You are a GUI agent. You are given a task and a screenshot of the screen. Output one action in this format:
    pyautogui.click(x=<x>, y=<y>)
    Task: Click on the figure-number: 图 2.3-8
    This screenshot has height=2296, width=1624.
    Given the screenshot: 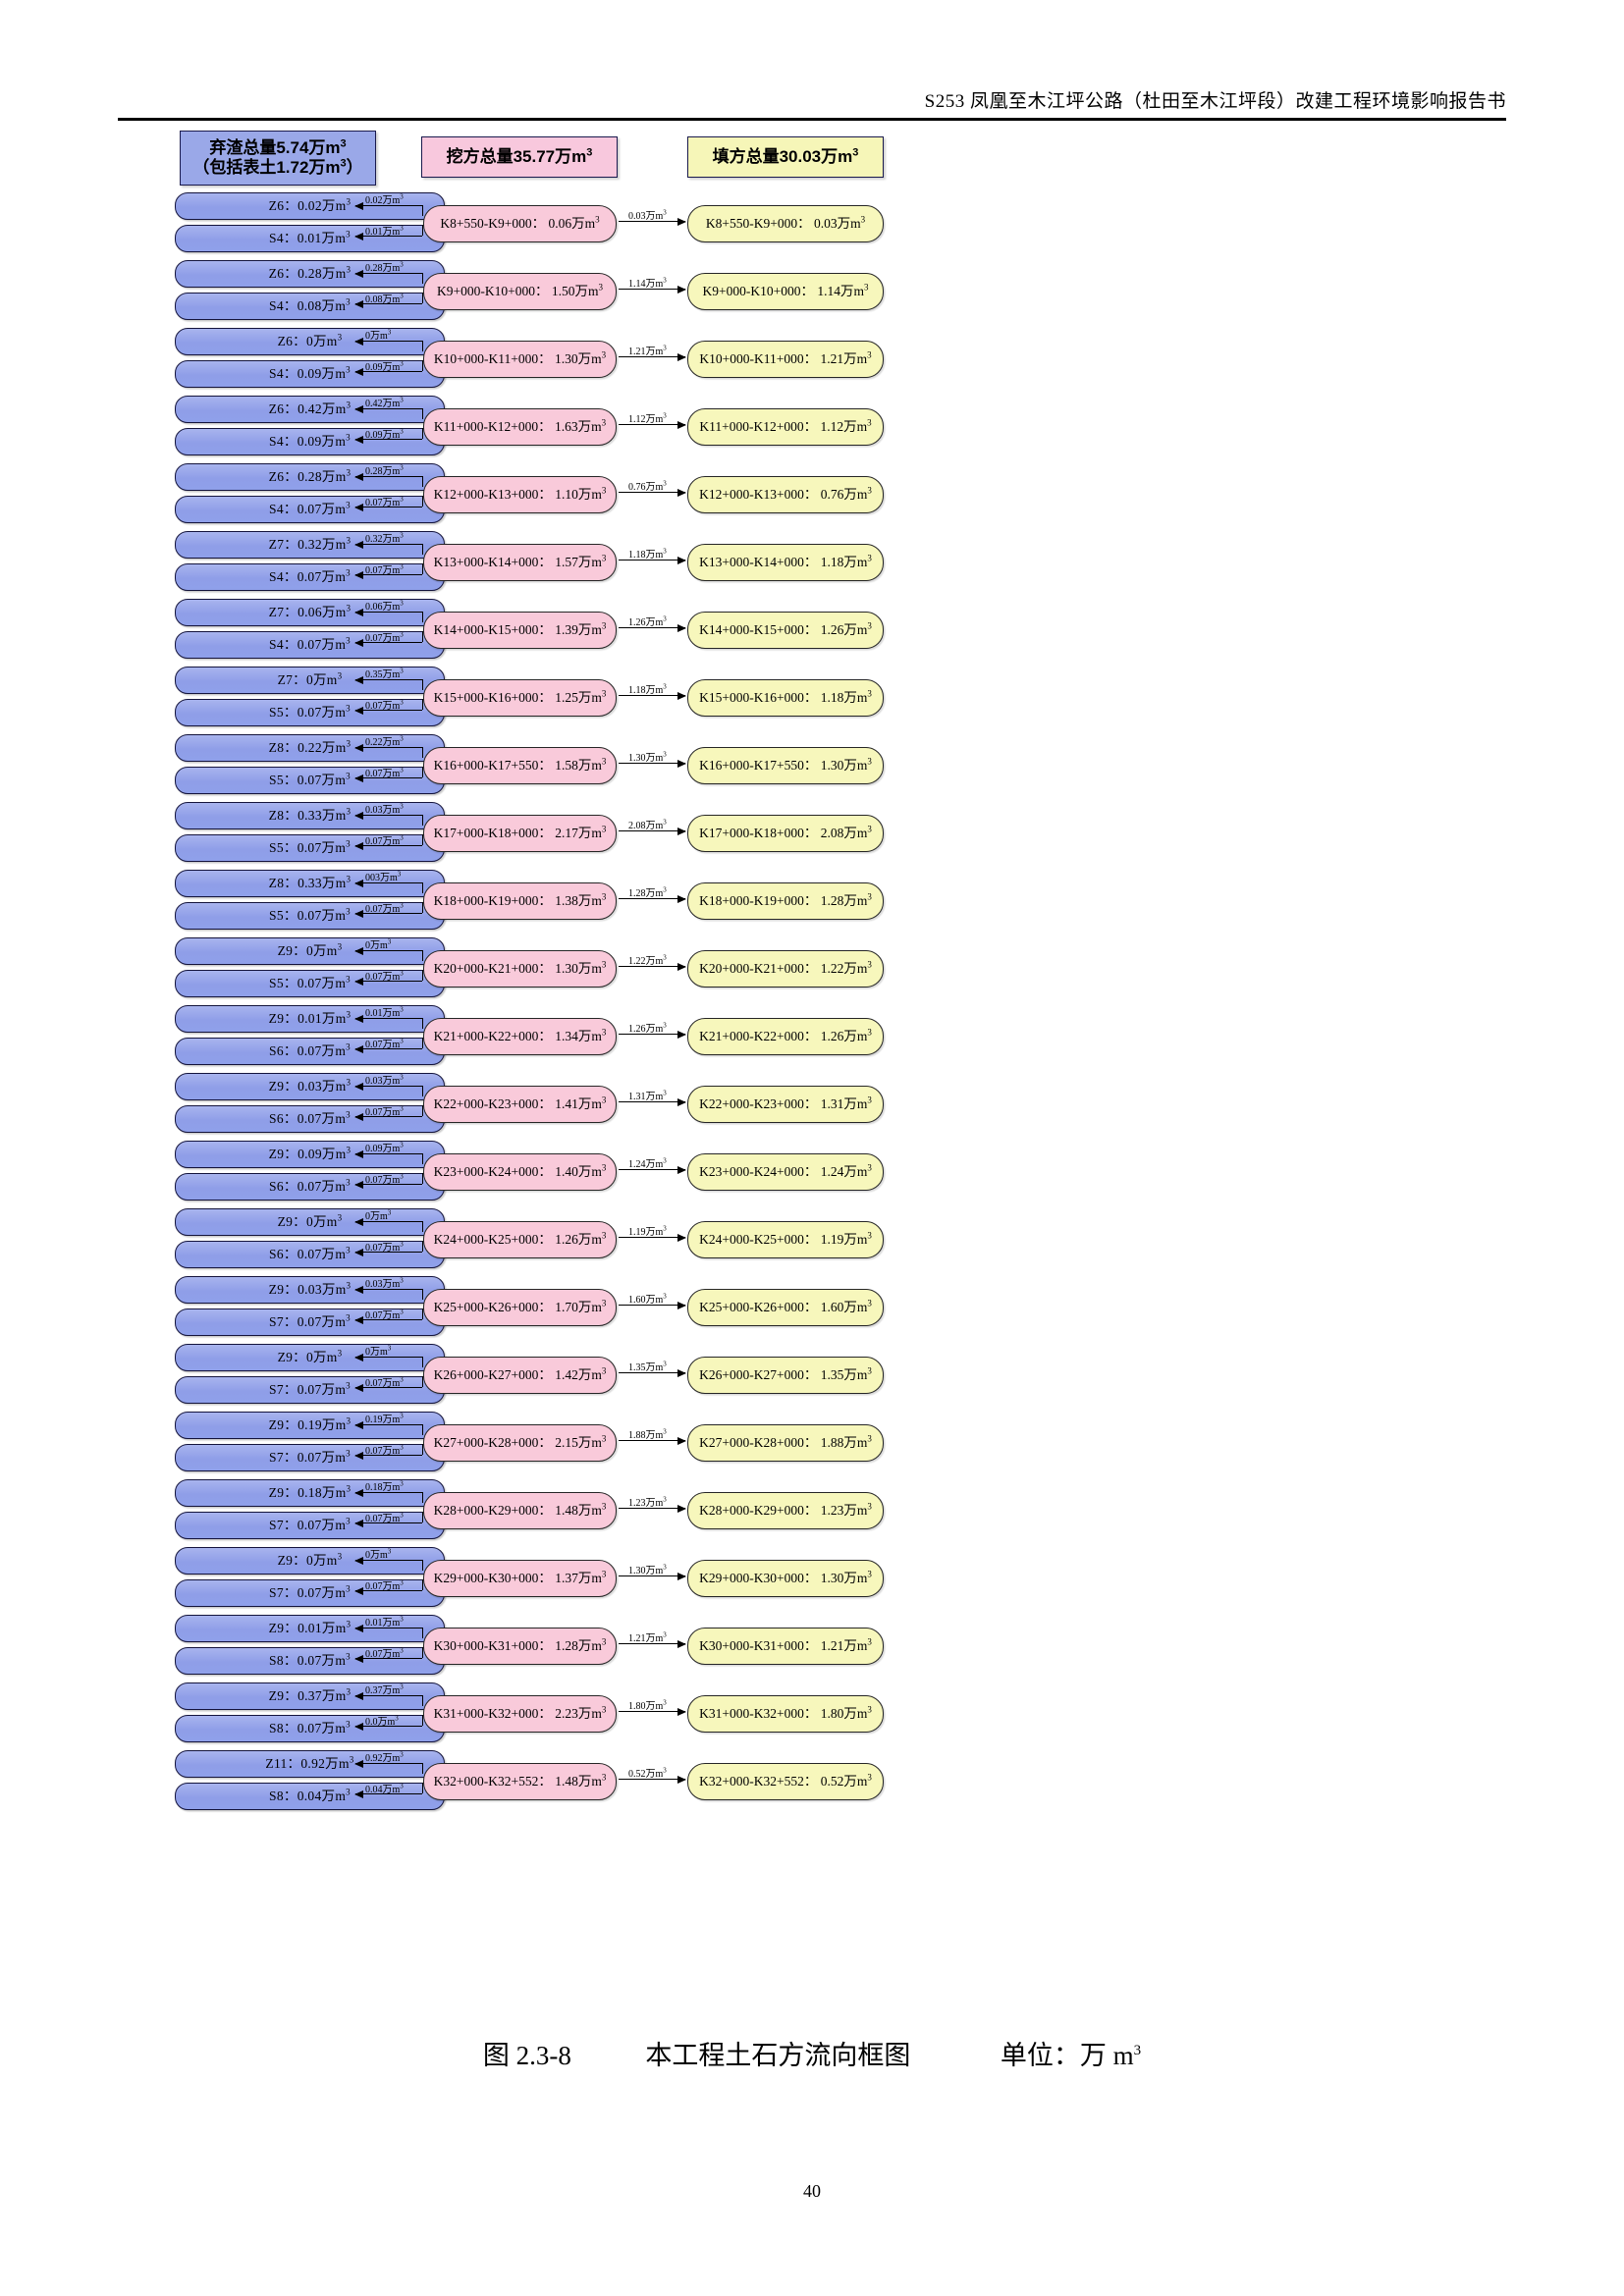 What is the action you would take?
    pyautogui.click(x=526, y=2055)
    